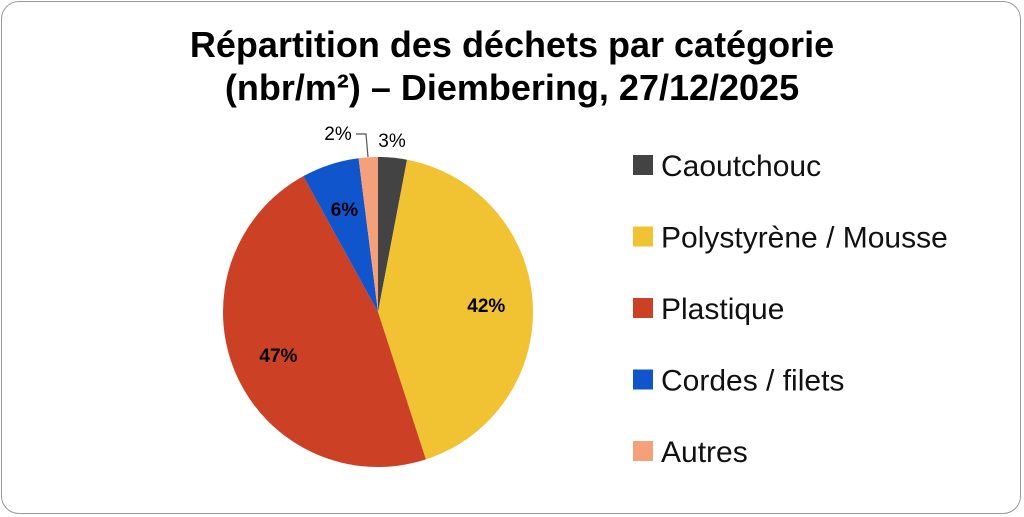 The image size is (1024, 517). Describe the element at coordinates (345, 210) in the screenshot. I see `data-label-3: 6%` at that location.